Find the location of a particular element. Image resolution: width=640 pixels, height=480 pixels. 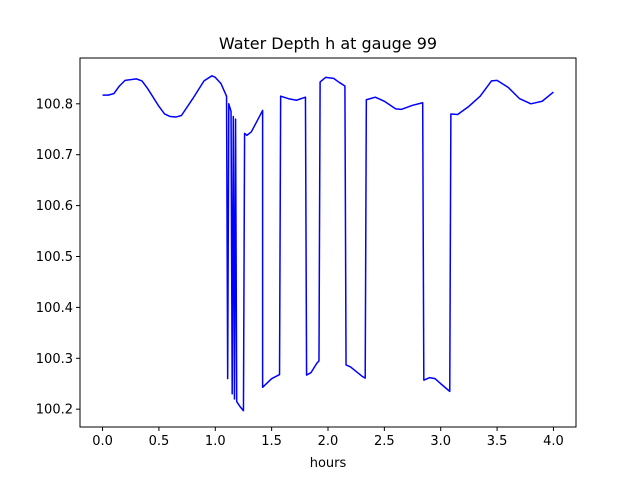

x-tick-label: 1.5 is located at coordinates (271, 441).